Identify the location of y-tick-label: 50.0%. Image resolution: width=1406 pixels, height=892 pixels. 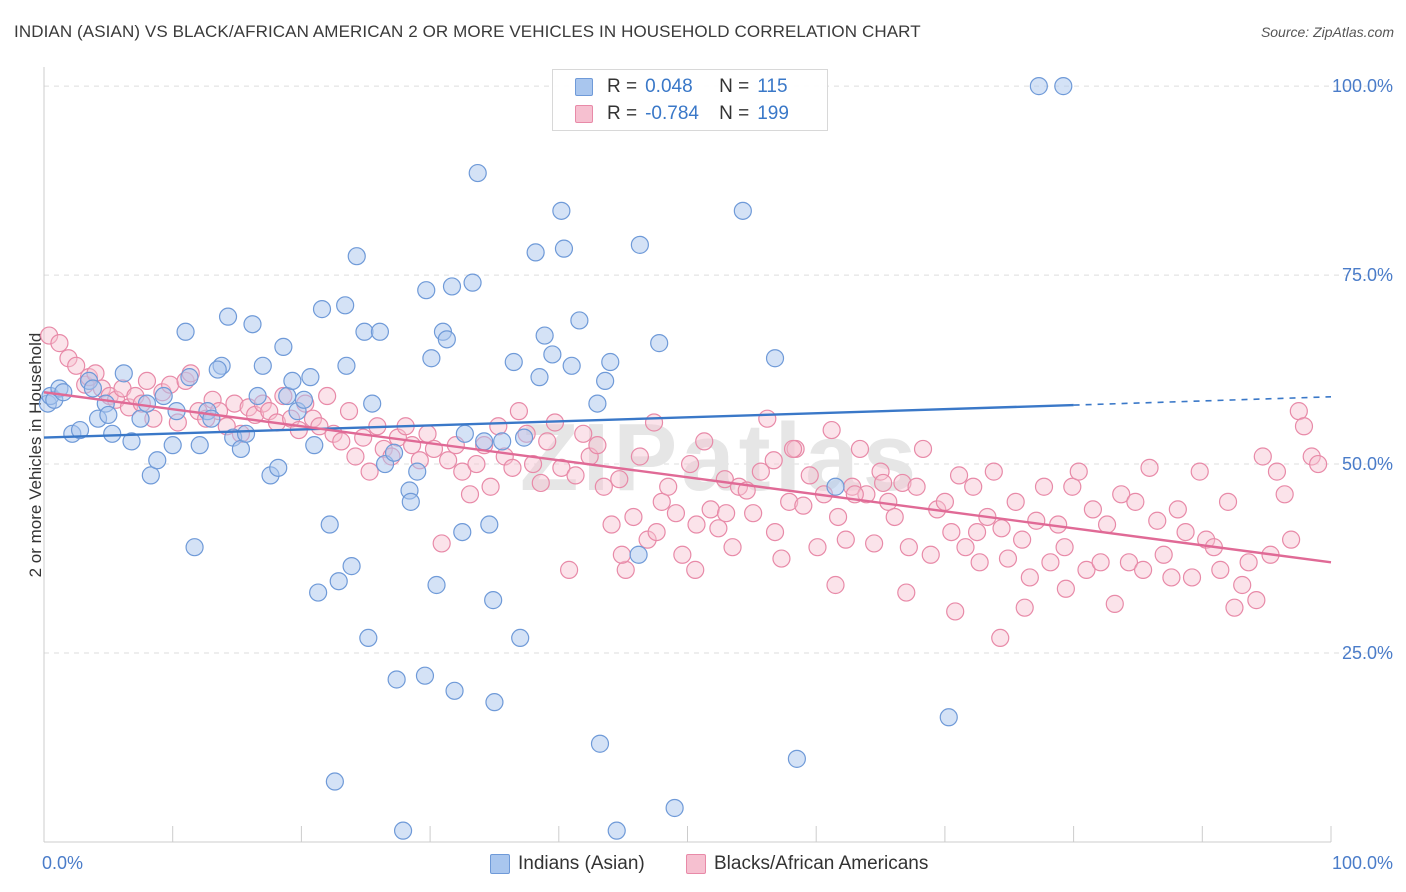
(1367, 464).